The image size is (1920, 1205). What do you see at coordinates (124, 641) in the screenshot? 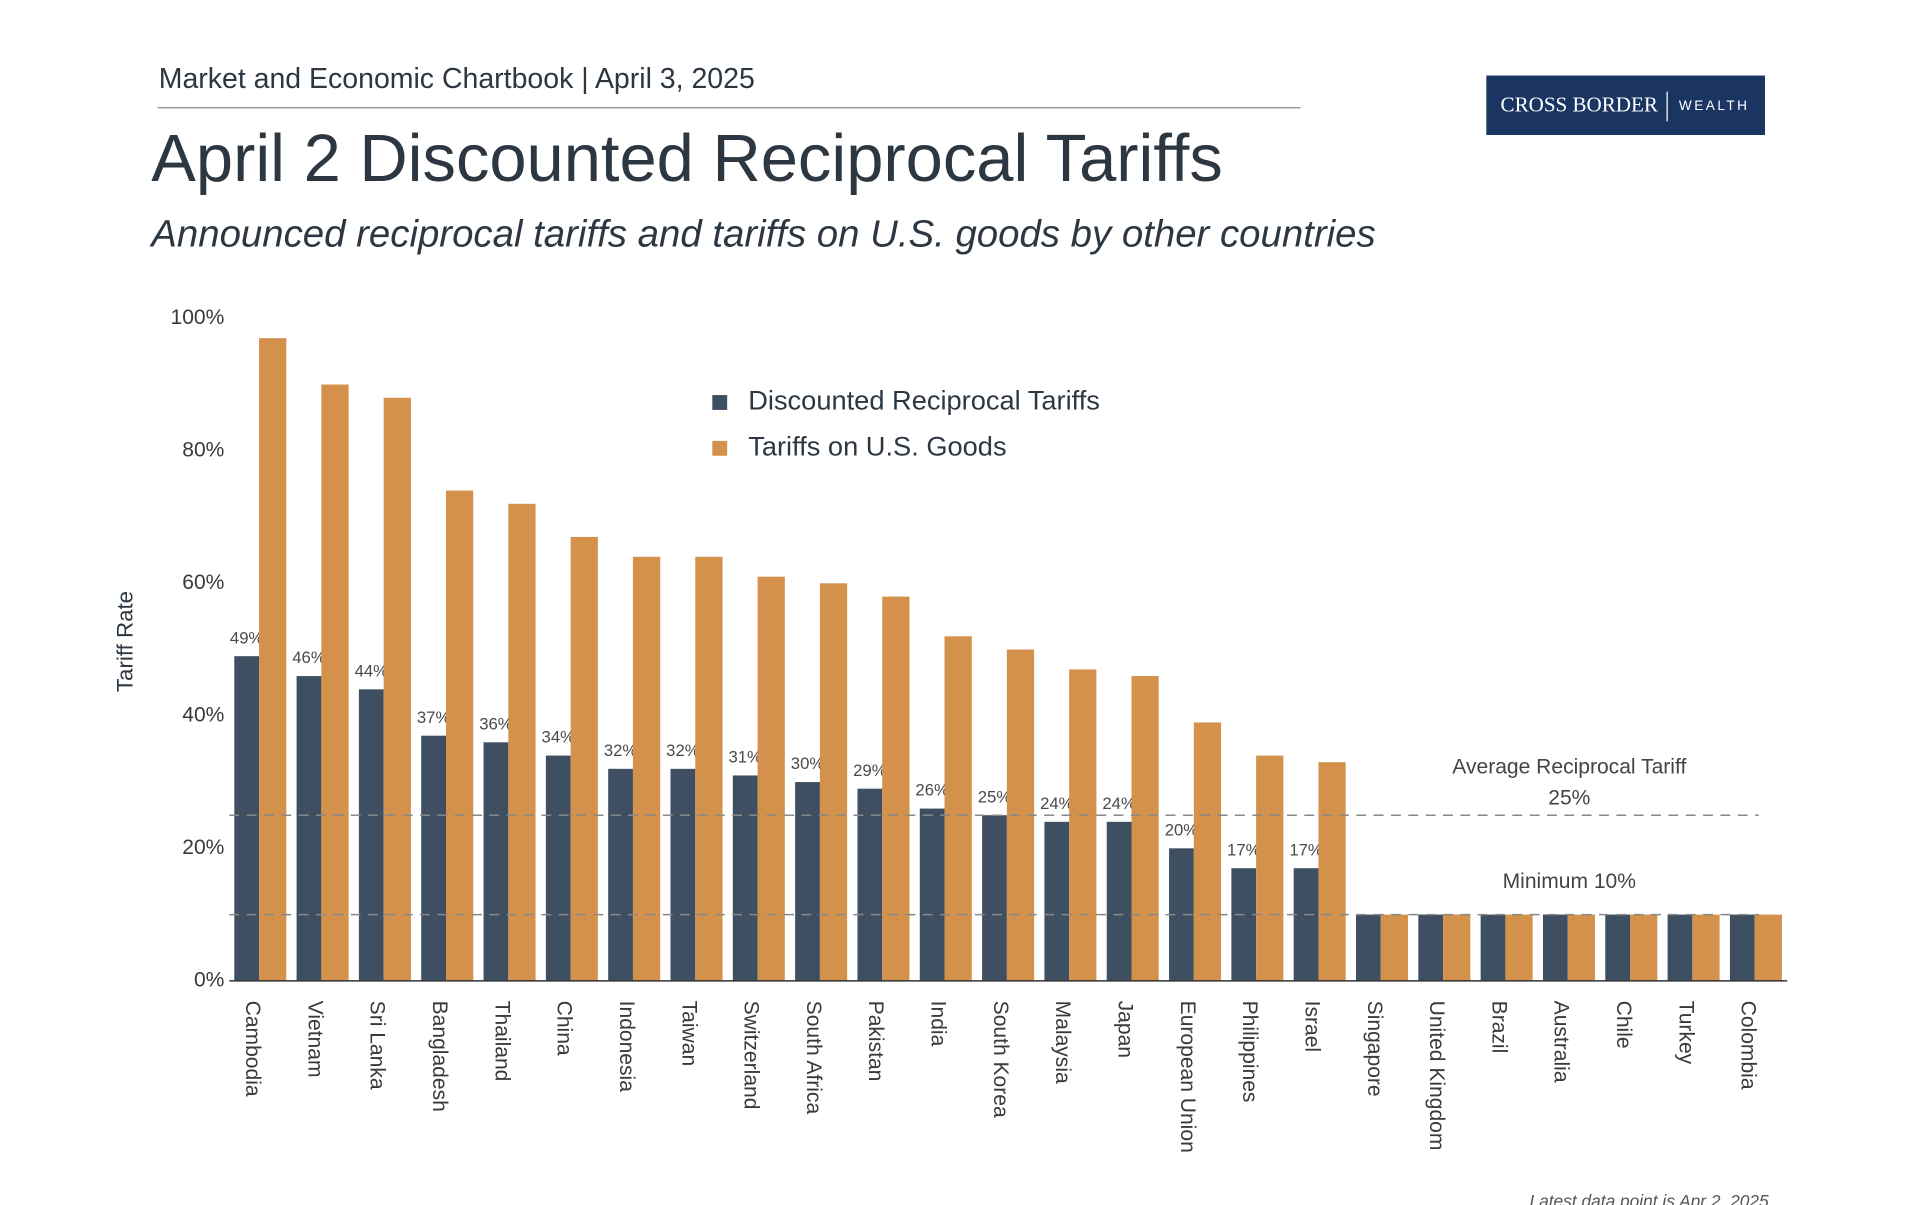
I see `y-axis-label: Tariff Rate` at bounding box center [124, 641].